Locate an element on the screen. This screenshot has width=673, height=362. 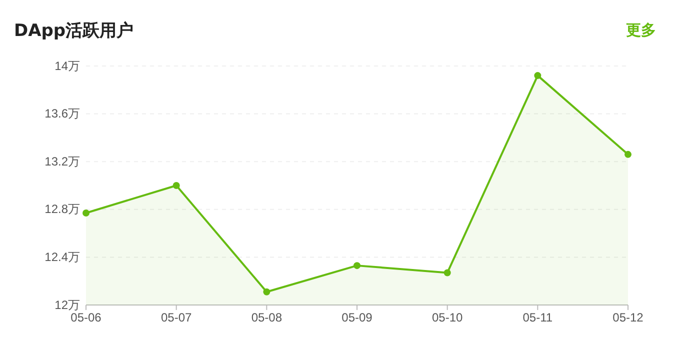
y-tick-label: 12.8万 is located at coordinates (62, 209).